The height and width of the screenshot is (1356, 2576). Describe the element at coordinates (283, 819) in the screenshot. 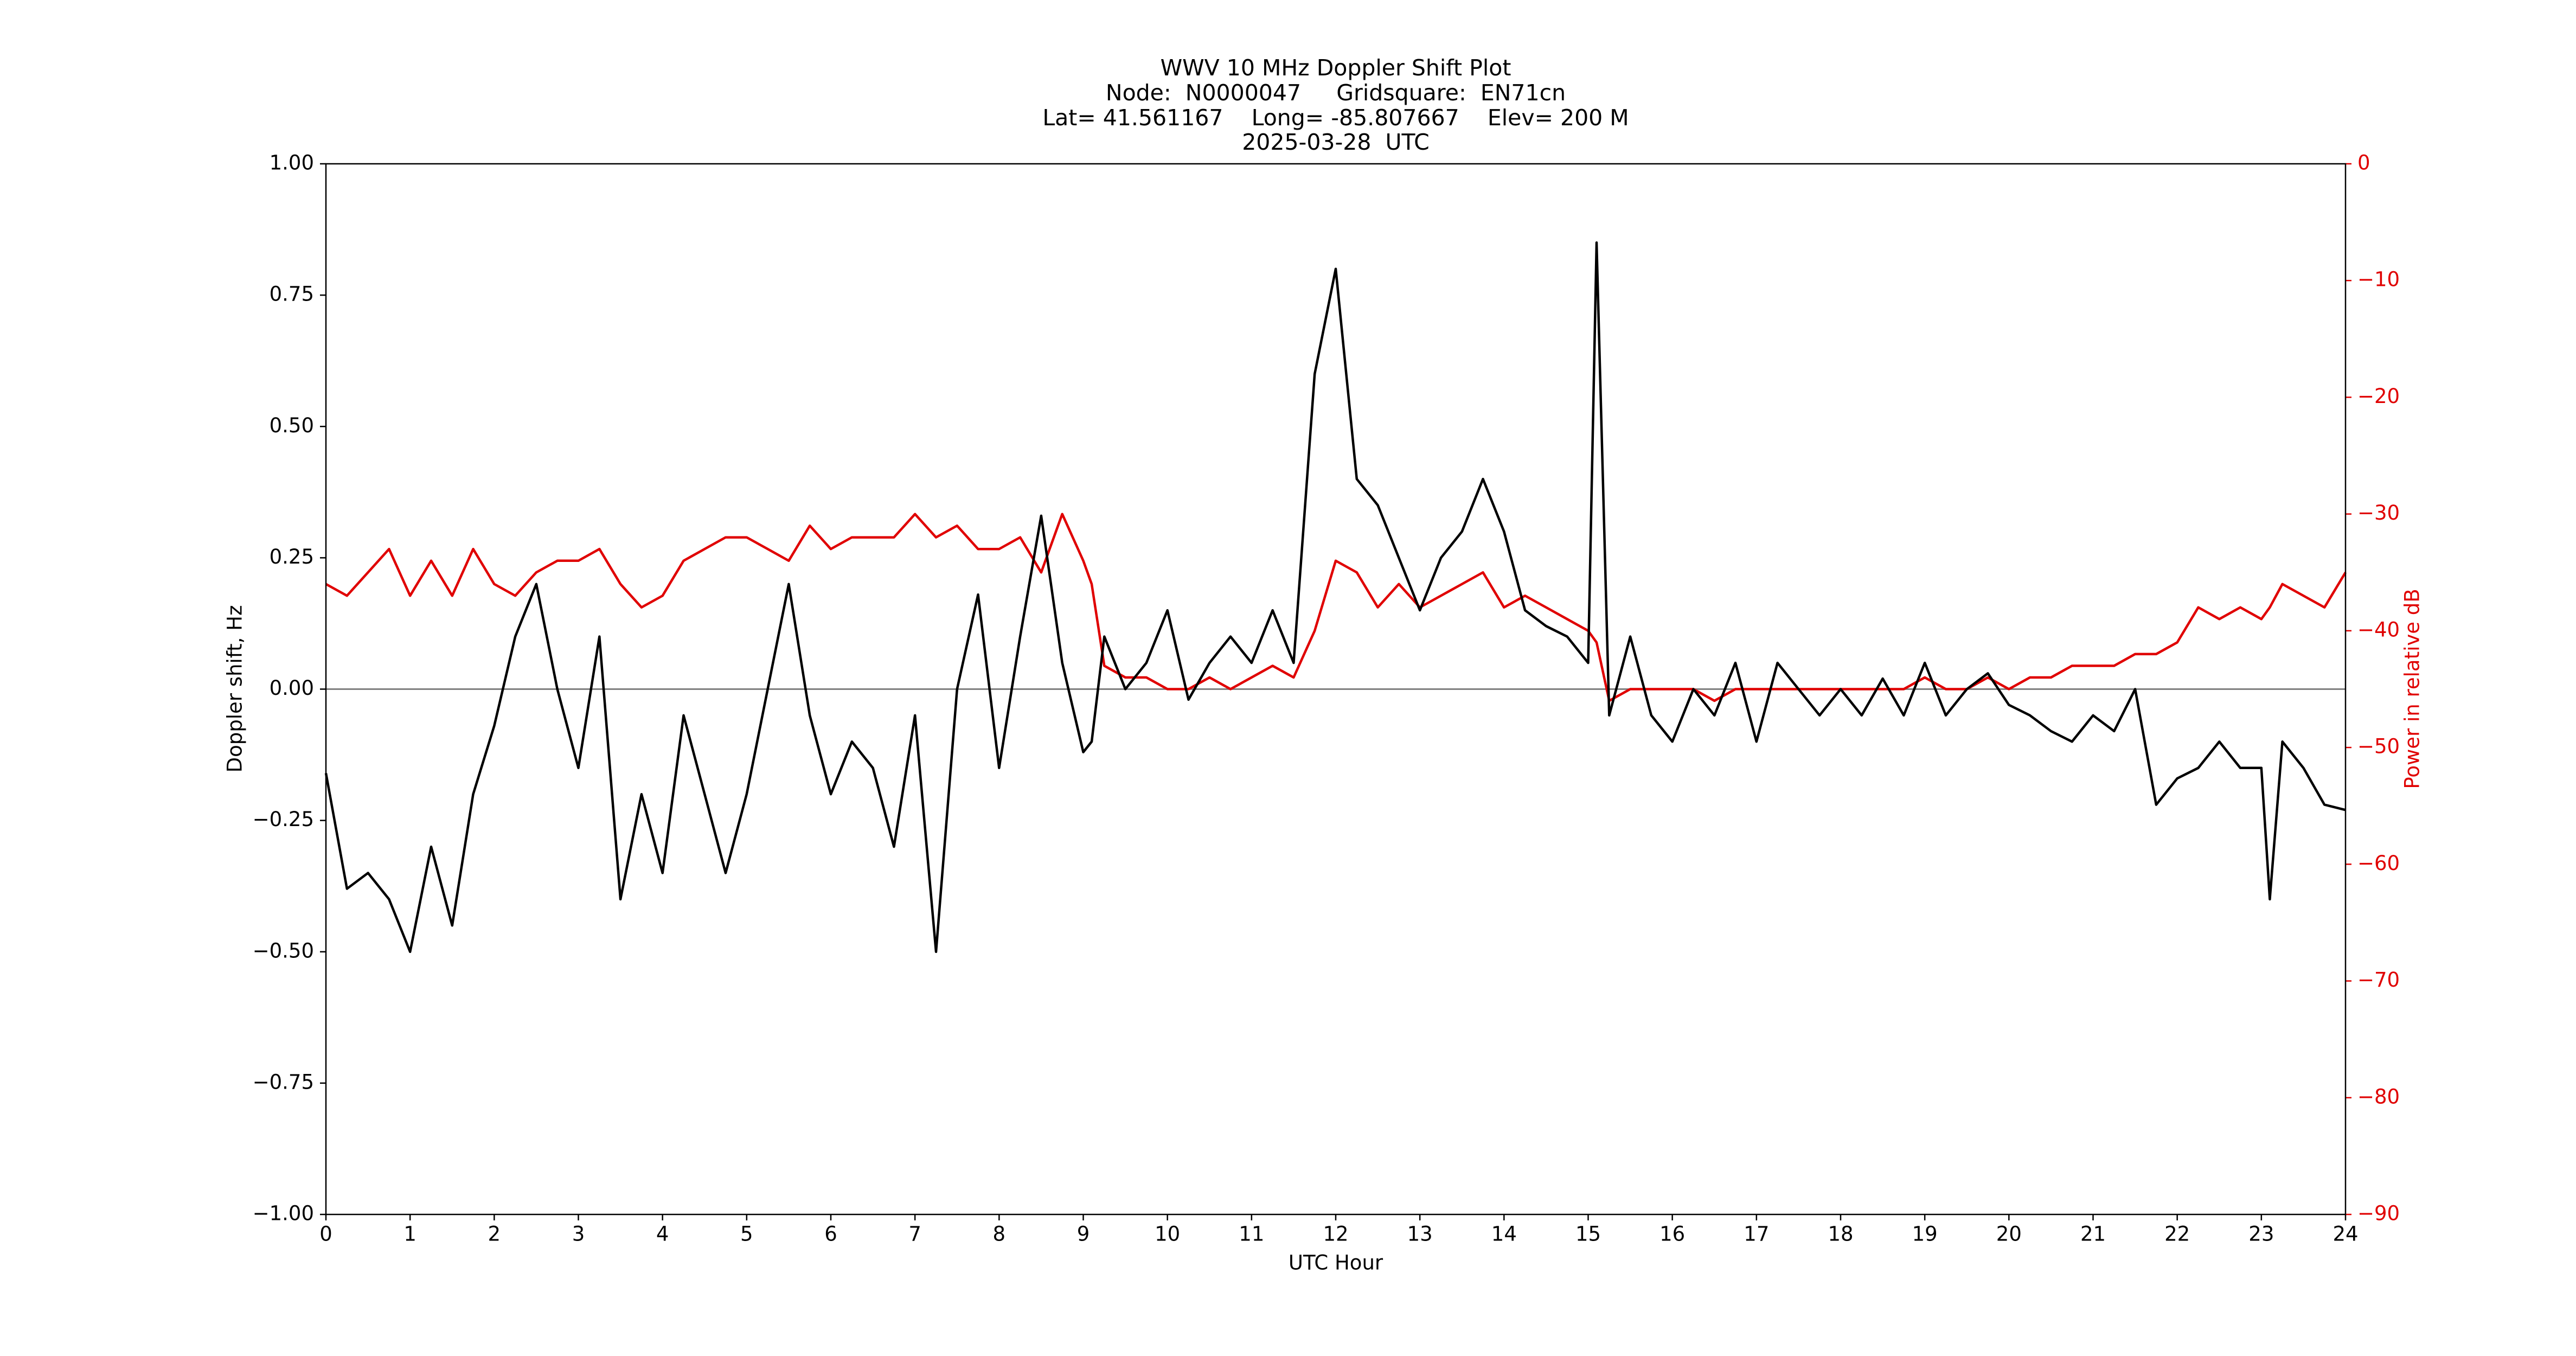

I see `y-tick-label: −0.25` at that location.